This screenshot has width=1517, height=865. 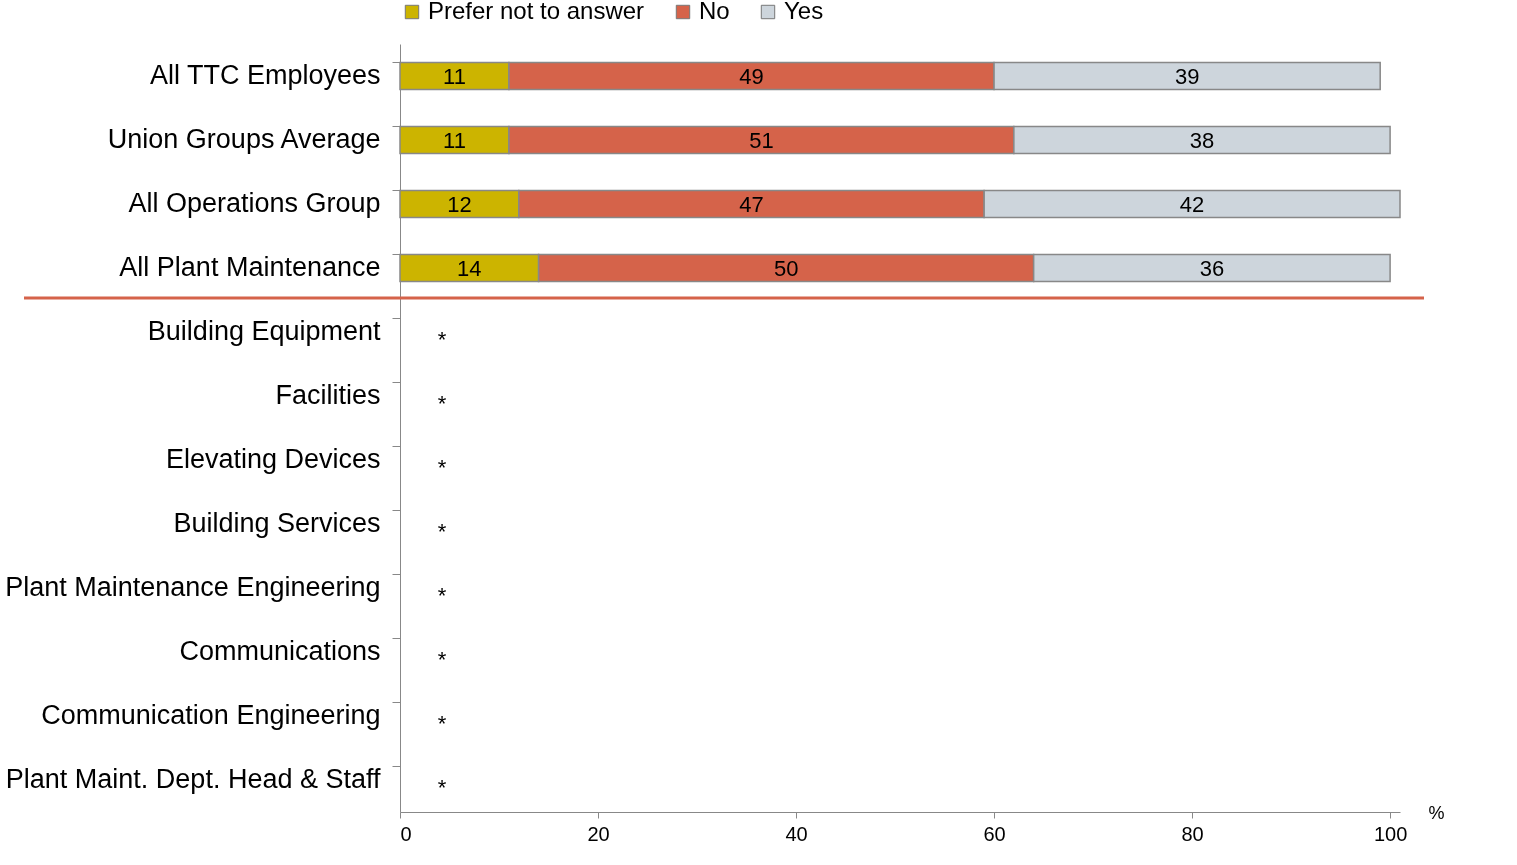 What do you see at coordinates (250, 267) in the screenshot?
I see `y-tick-label: All Plant Maintenance` at bounding box center [250, 267].